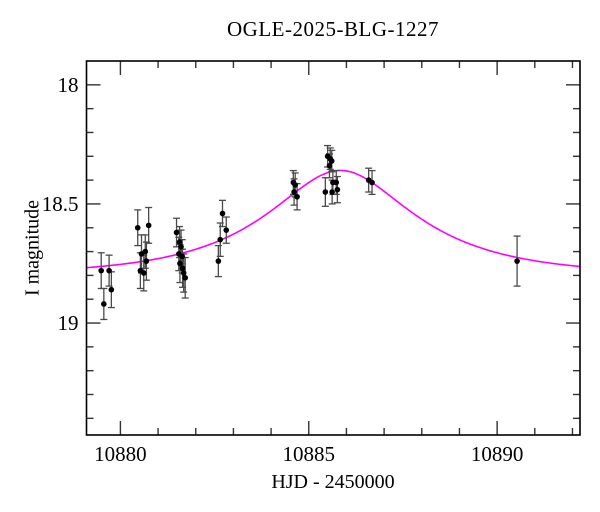 Image resolution: width=600 pixels, height=512 pixels. Describe the element at coordinates (60, 204) in the screenshot. I see `y-tick-label: 18.5` at that location.